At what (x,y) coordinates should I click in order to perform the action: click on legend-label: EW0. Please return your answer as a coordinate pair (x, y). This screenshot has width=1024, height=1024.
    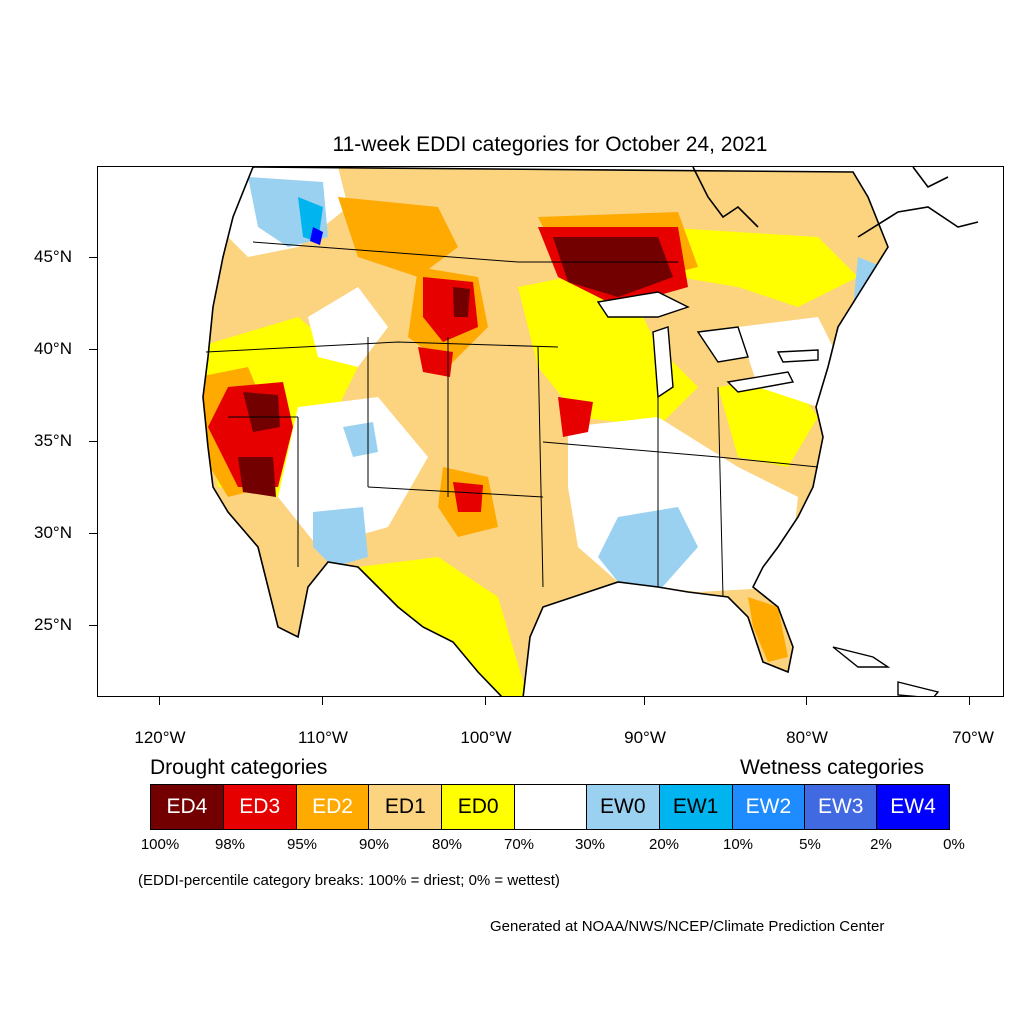
    Looking at the image, I should click on (623, 806).